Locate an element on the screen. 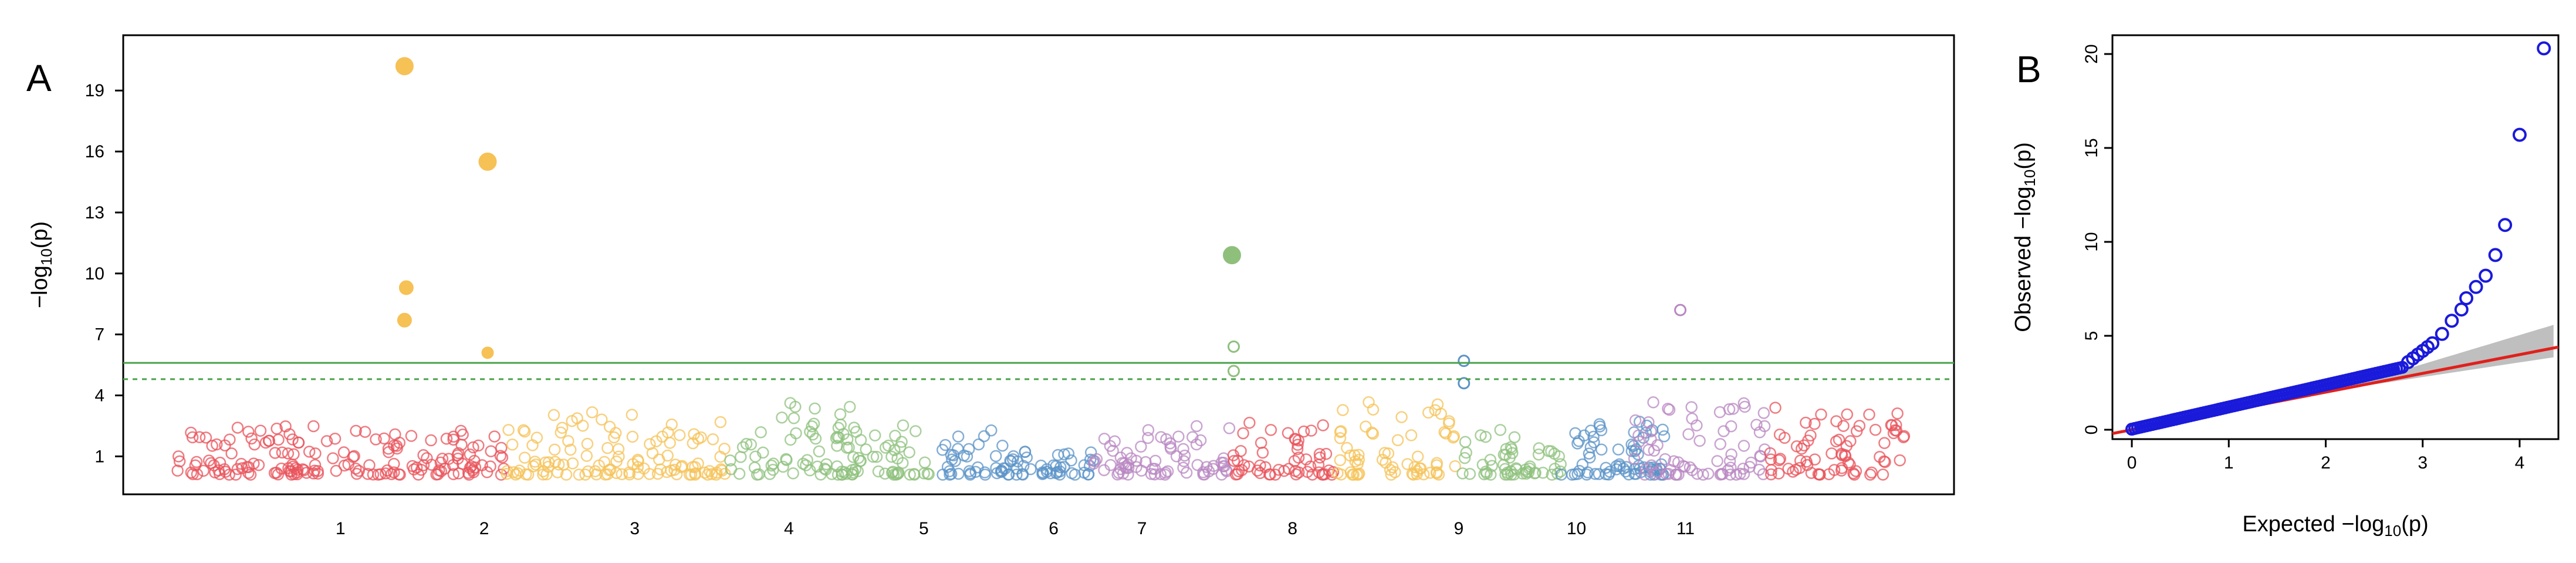 The height and width of the screenshot is (563, 2576). panel-b-x-axis-title: Expected −log10(p) is located at coordinates (2335, 526).